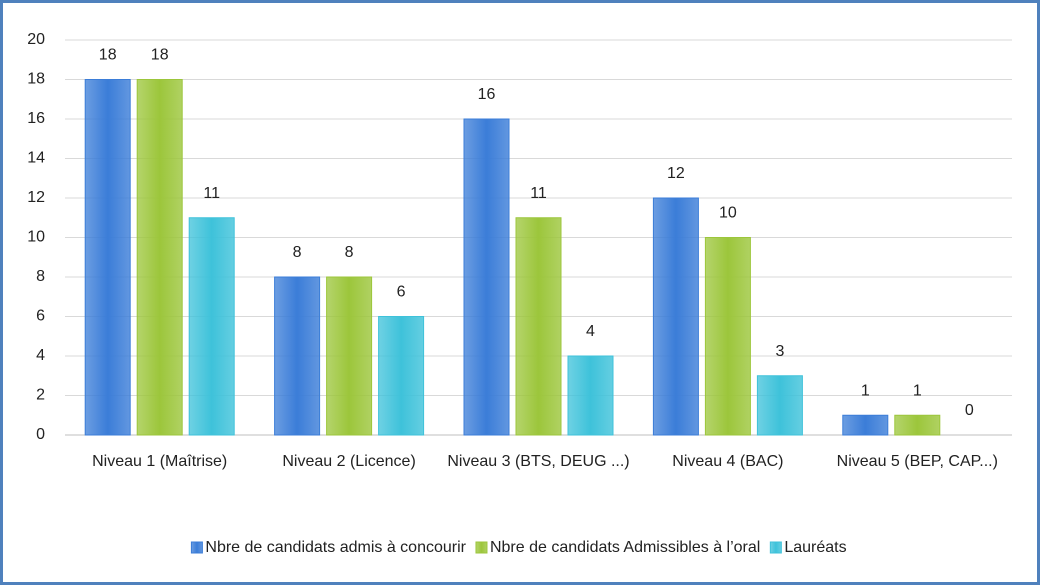 The width and height of the screenshot is (1040, 585). I want to click on y-tick-label: 6, so click(40, 316).